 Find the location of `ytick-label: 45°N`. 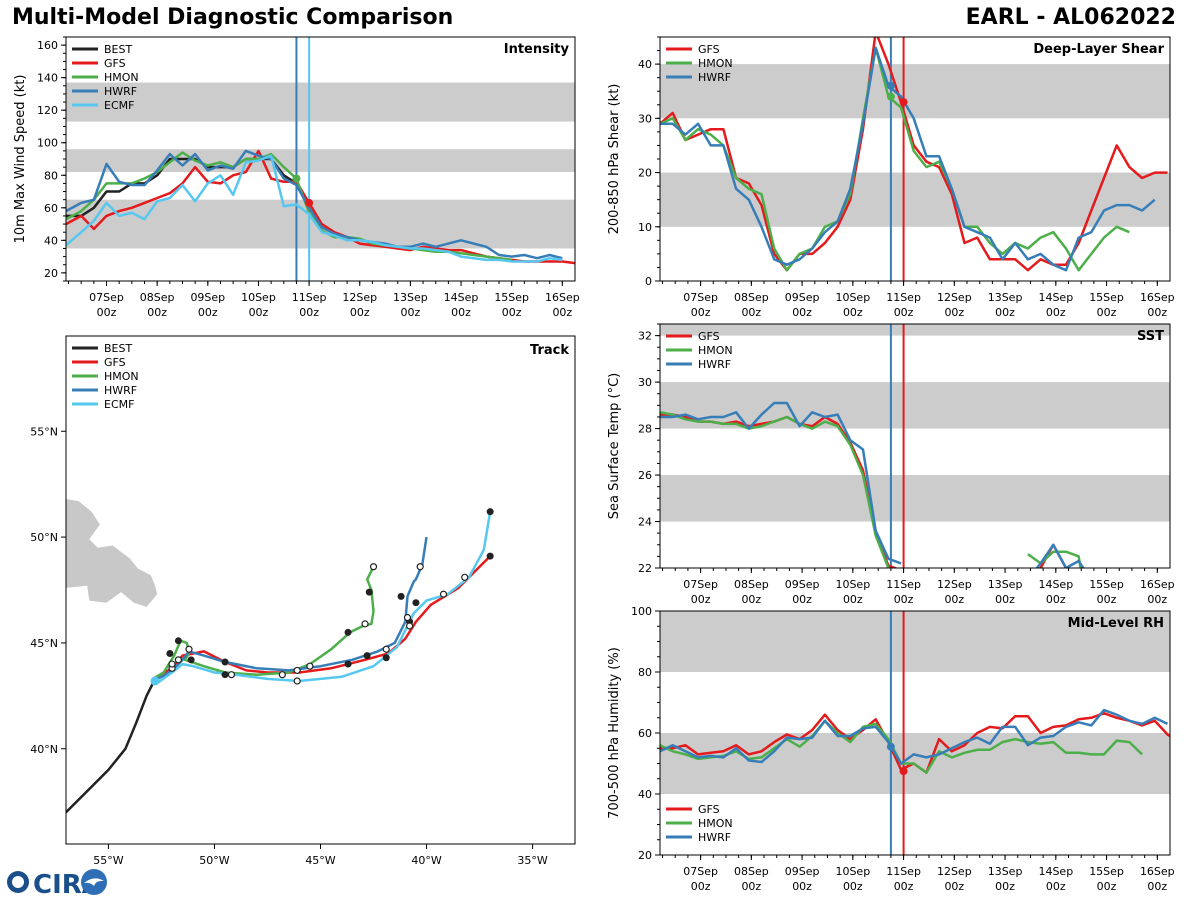

ytick-label: 45°N is located at coordinates (44, 643).